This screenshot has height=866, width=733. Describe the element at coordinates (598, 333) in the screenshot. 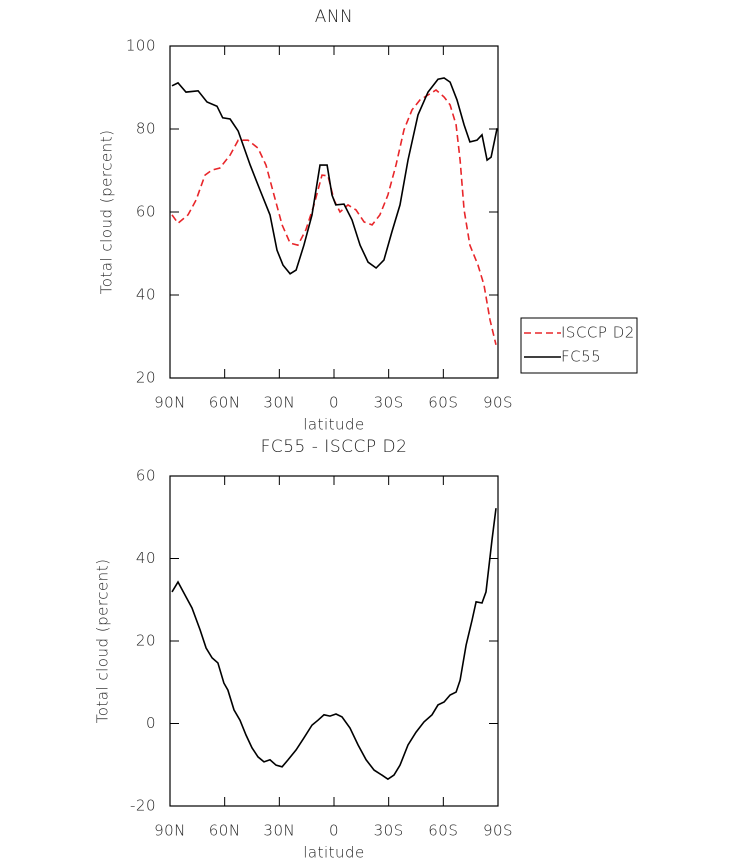

I see `legend-label: ISCCP D2` at that location.